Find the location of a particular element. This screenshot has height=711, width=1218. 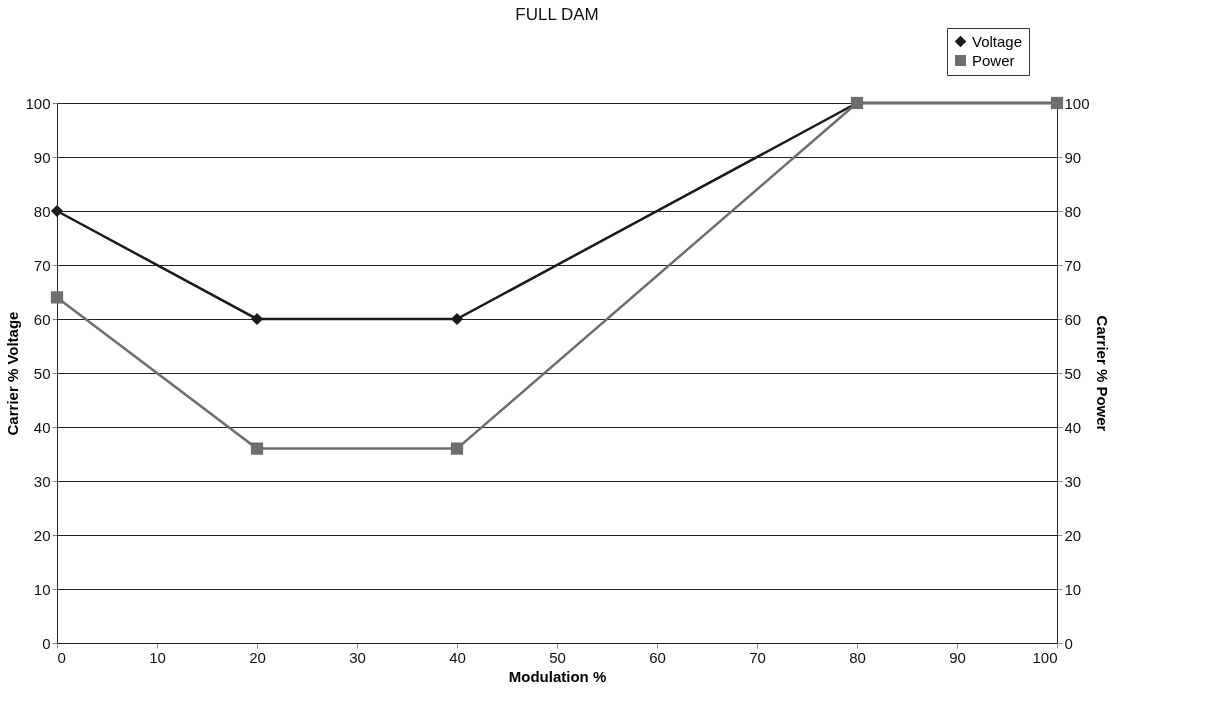

y2-tick-label: 30 is located at coordinates (1073, 481).